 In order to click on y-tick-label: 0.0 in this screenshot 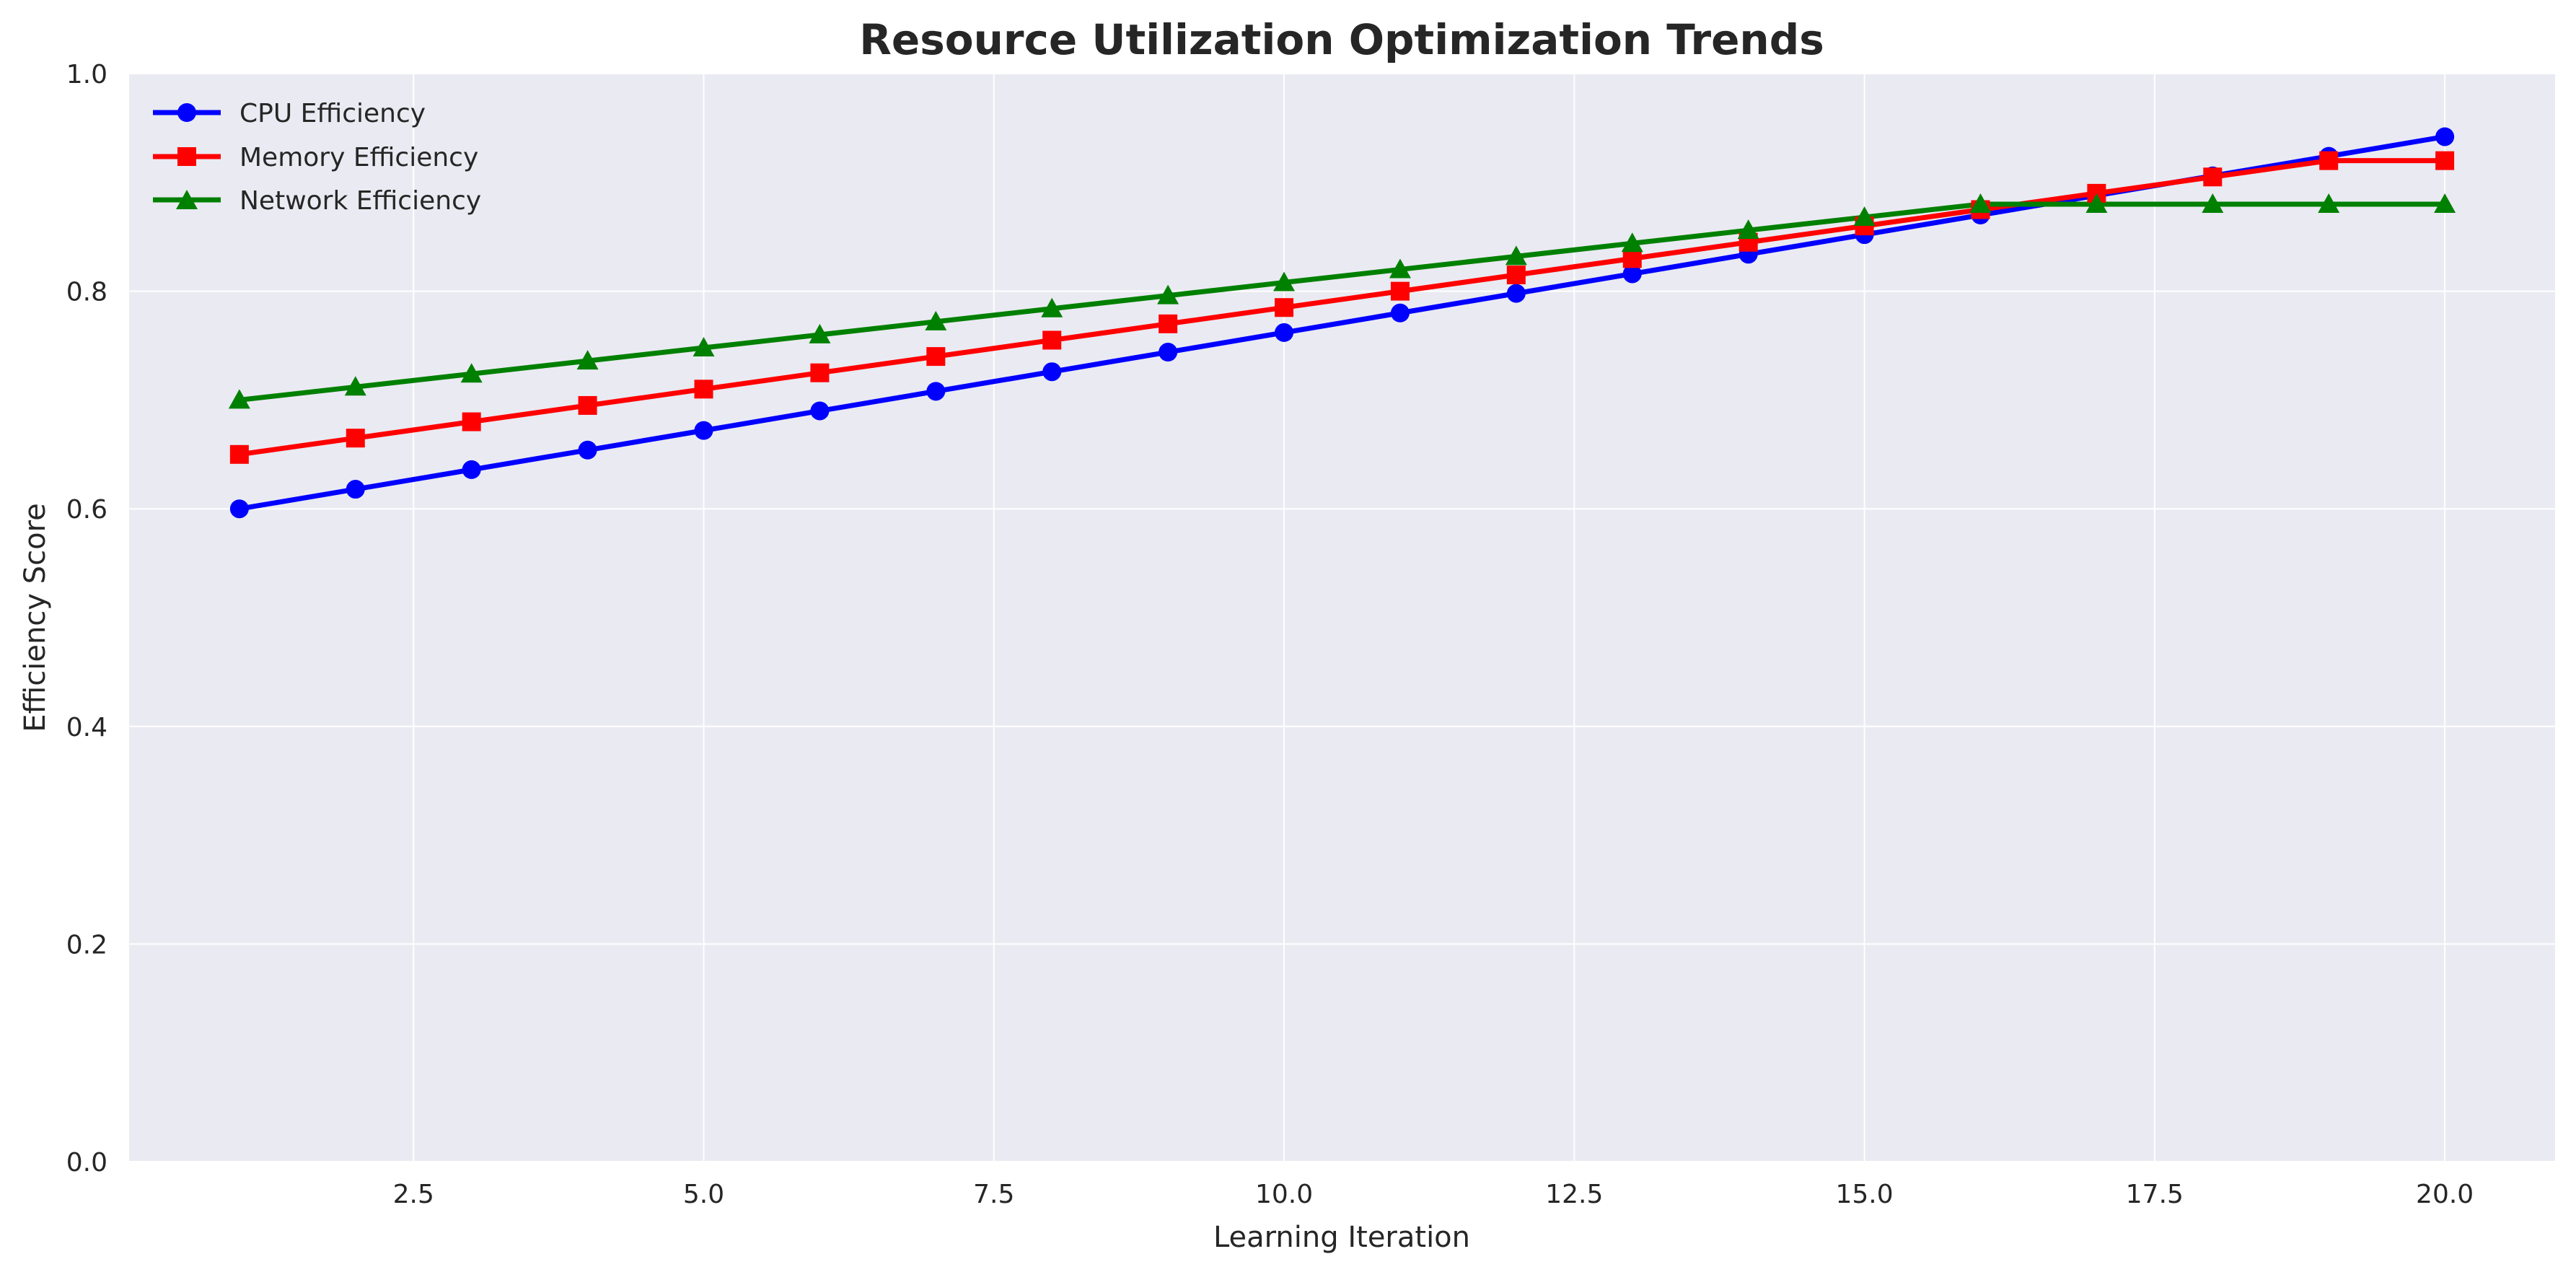, I will do `click(86, 1163)`.